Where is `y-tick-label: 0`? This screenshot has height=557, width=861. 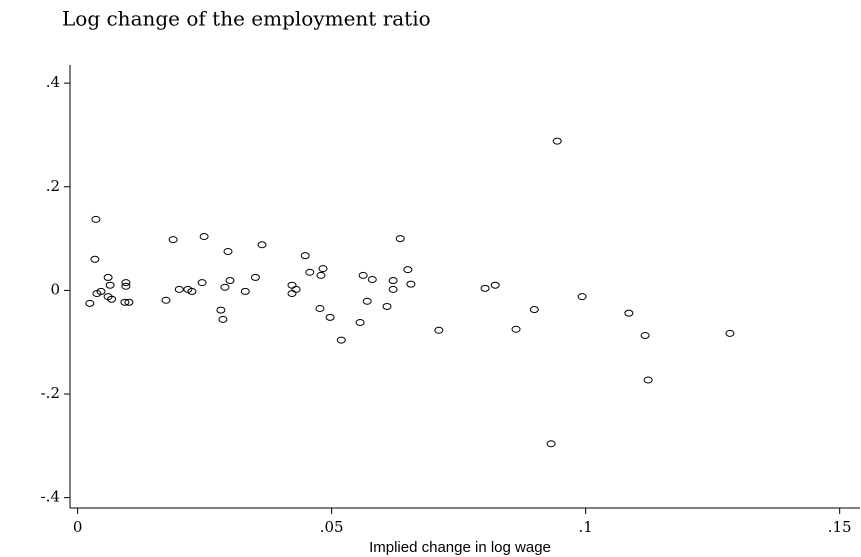 y-tick-label: 0 is located at coordinates (55, 289).